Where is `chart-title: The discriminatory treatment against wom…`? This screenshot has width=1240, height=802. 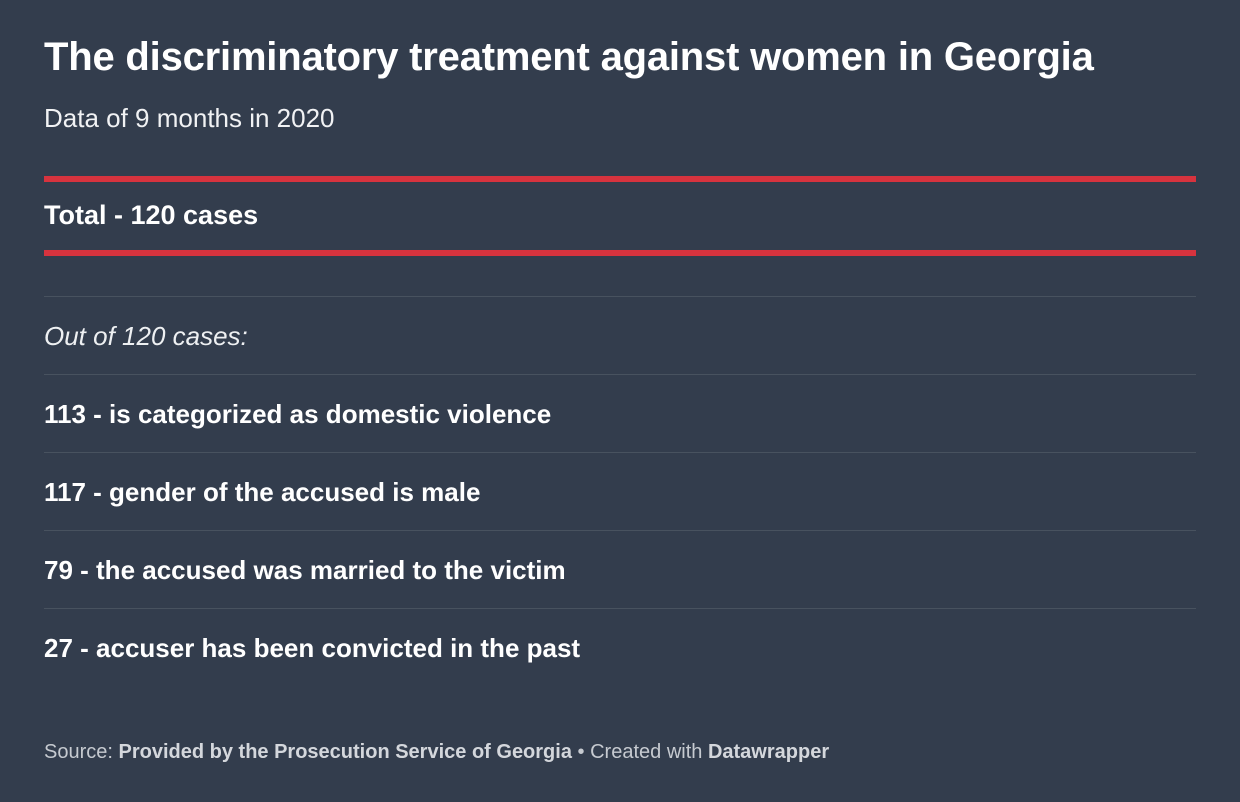 chart-title: The discriminatory treatment against wom… is located at coordinates (569, 57).